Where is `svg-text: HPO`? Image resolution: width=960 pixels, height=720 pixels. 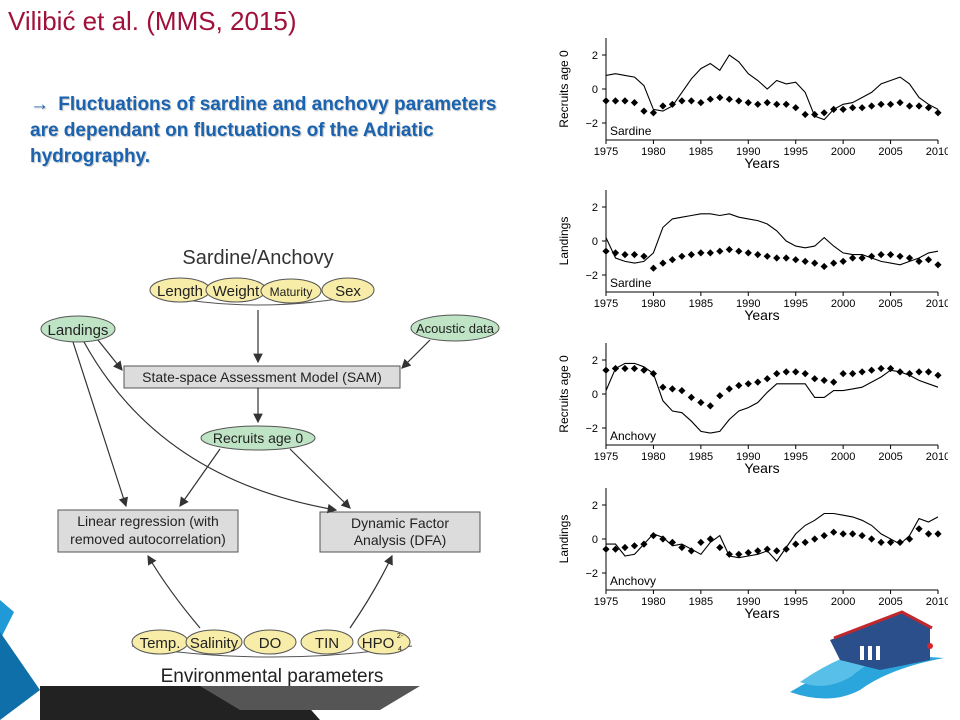 svg-text: HPO is located at coordinates (378, 643).